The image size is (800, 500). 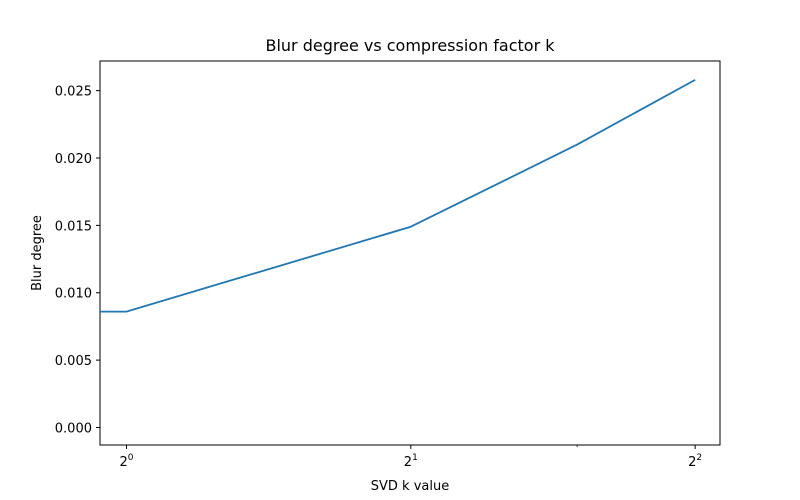 What do you see at coordinates (73, 294) in the screenshot?
I see `y-tick-label: 0.010` at bounding box center [73, 294].